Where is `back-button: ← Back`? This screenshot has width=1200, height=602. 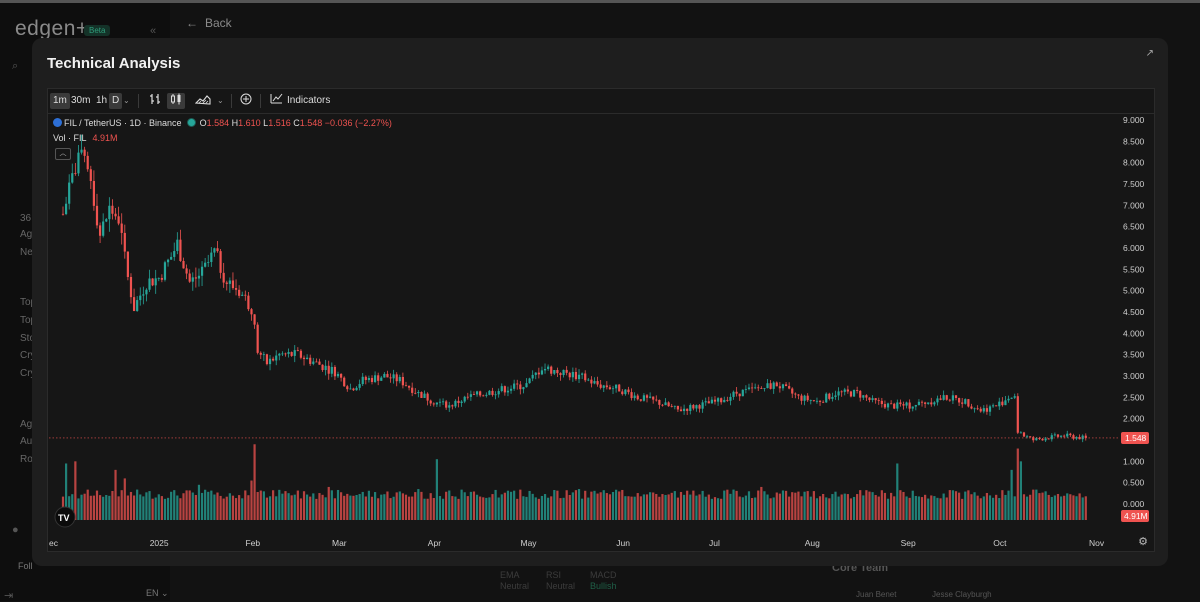 back-button: ← Back is located at coordinates (209, 23).